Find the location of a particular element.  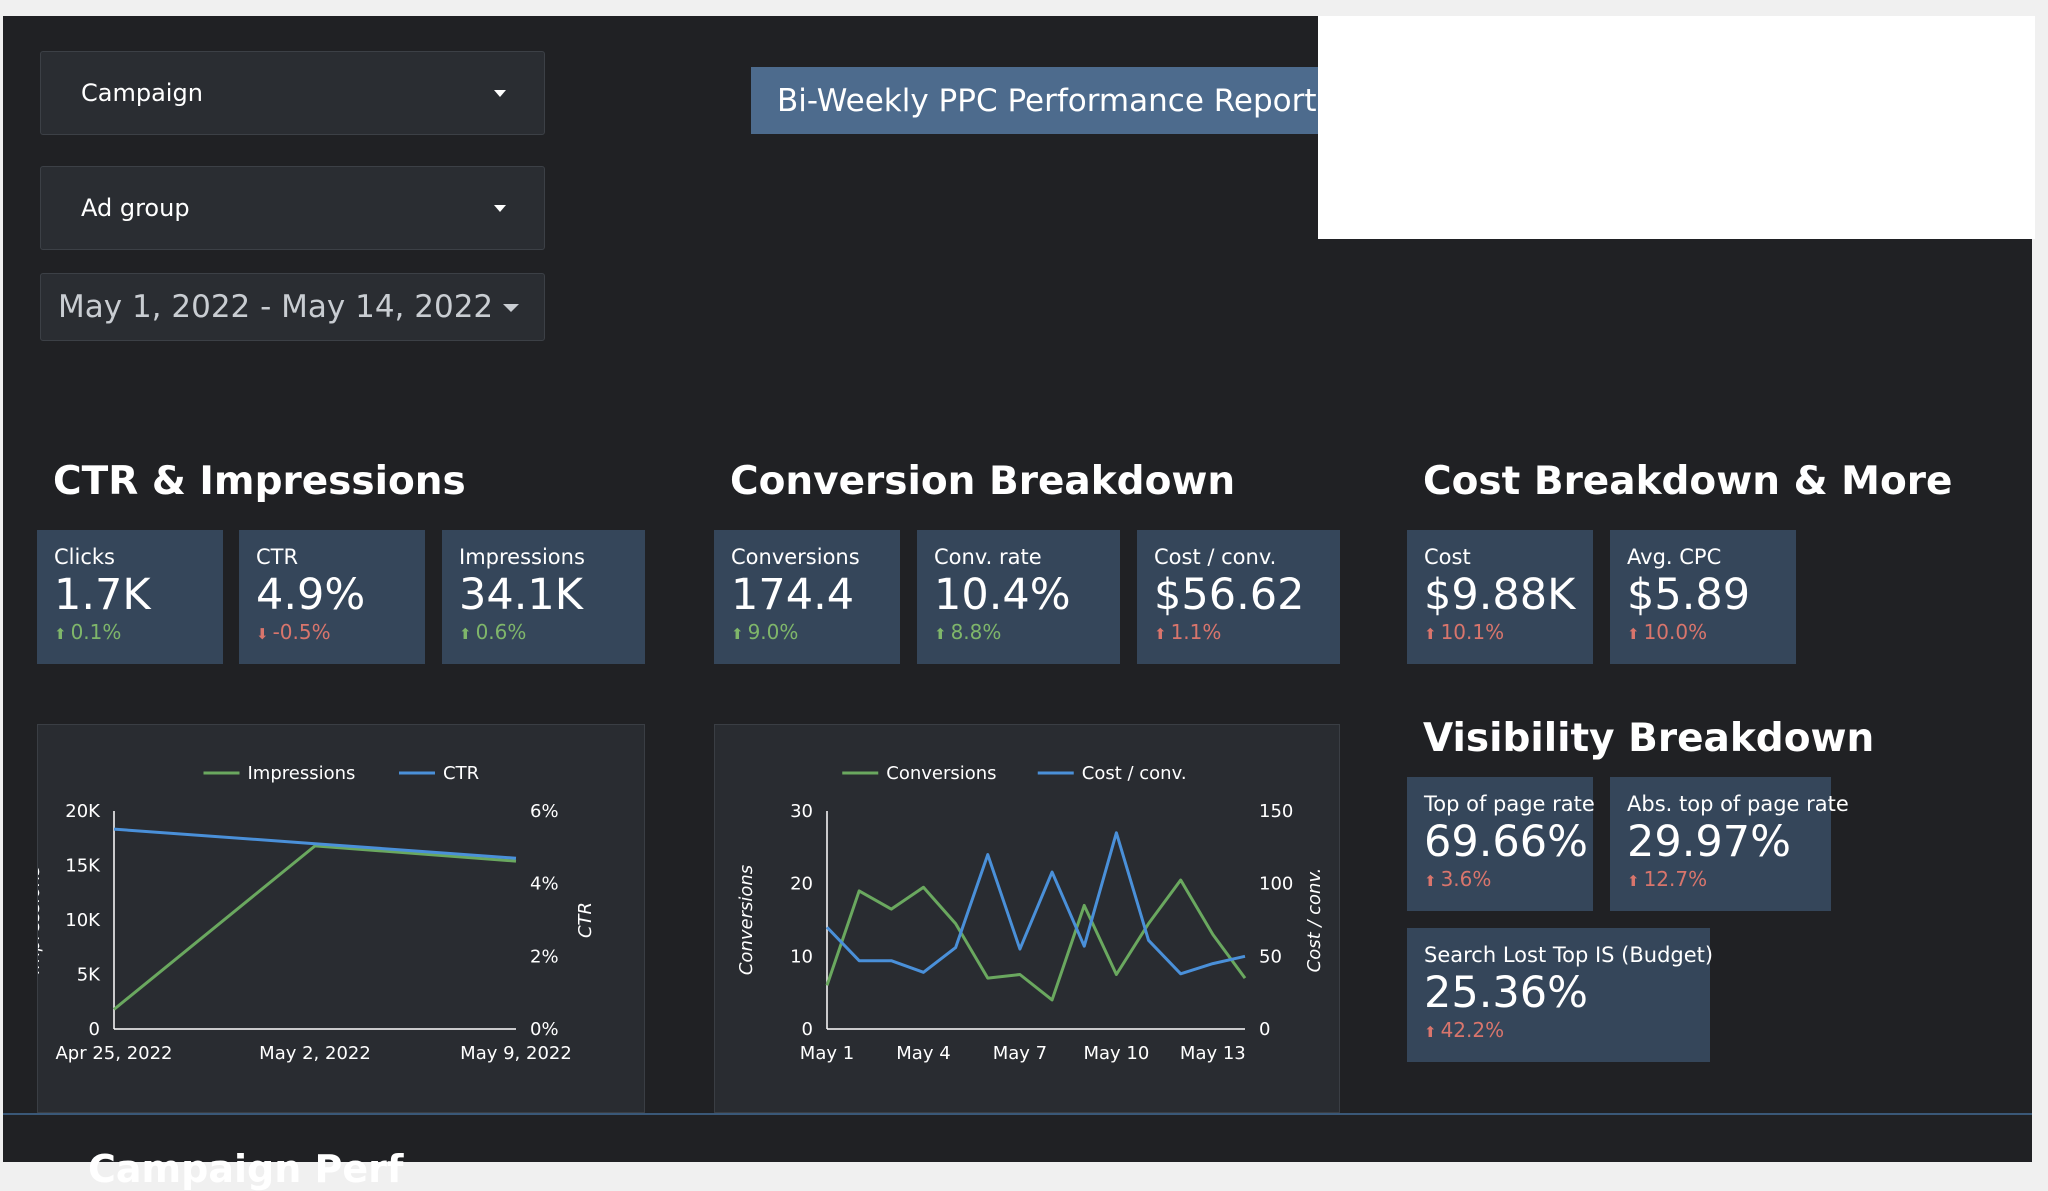

x-tick-label: May 13 is located at coordinates (1213, 1053).